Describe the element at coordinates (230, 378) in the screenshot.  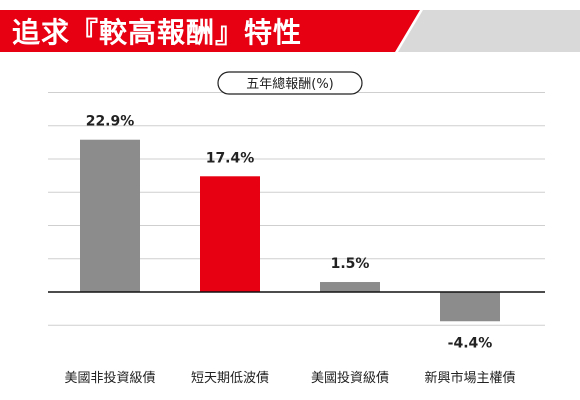
I see `category-label: 短天期低波債` at that location.